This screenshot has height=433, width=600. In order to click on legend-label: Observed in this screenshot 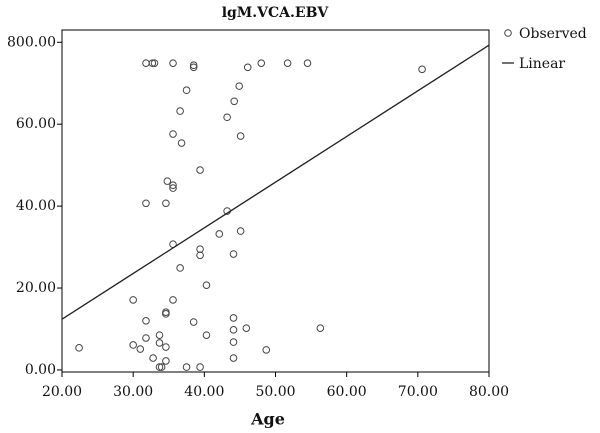, I will do `click(553, 34)`.